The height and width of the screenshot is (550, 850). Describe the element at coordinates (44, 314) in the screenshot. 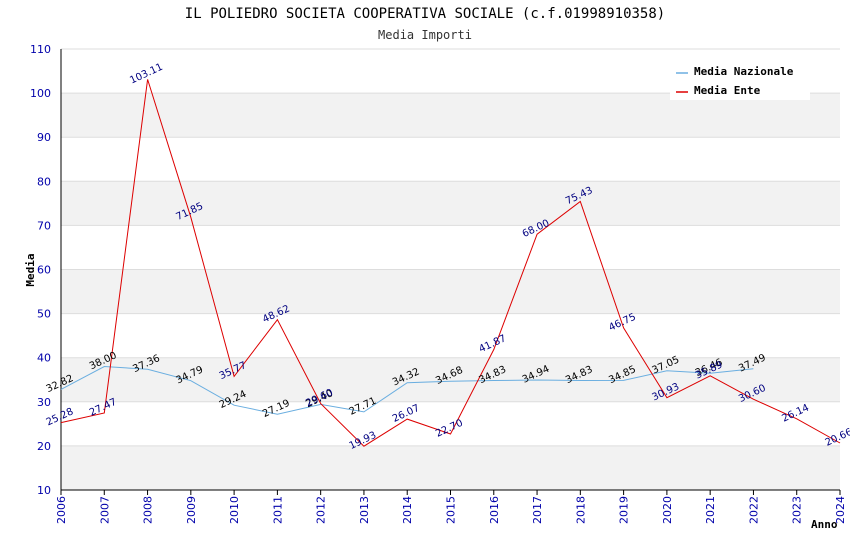

I see `y-tick-label: 50` at that location.